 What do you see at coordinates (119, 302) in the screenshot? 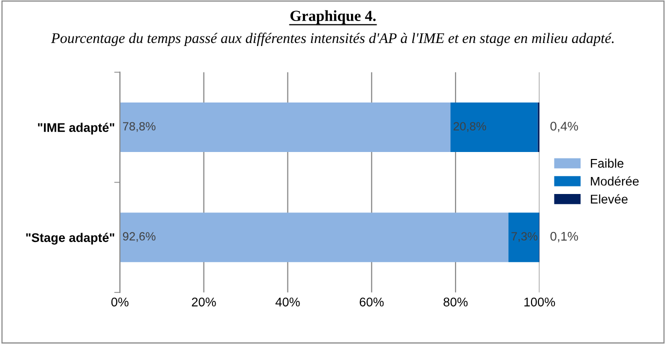
I see `x-tick-label: 0%` at bounding box center [119, 302].